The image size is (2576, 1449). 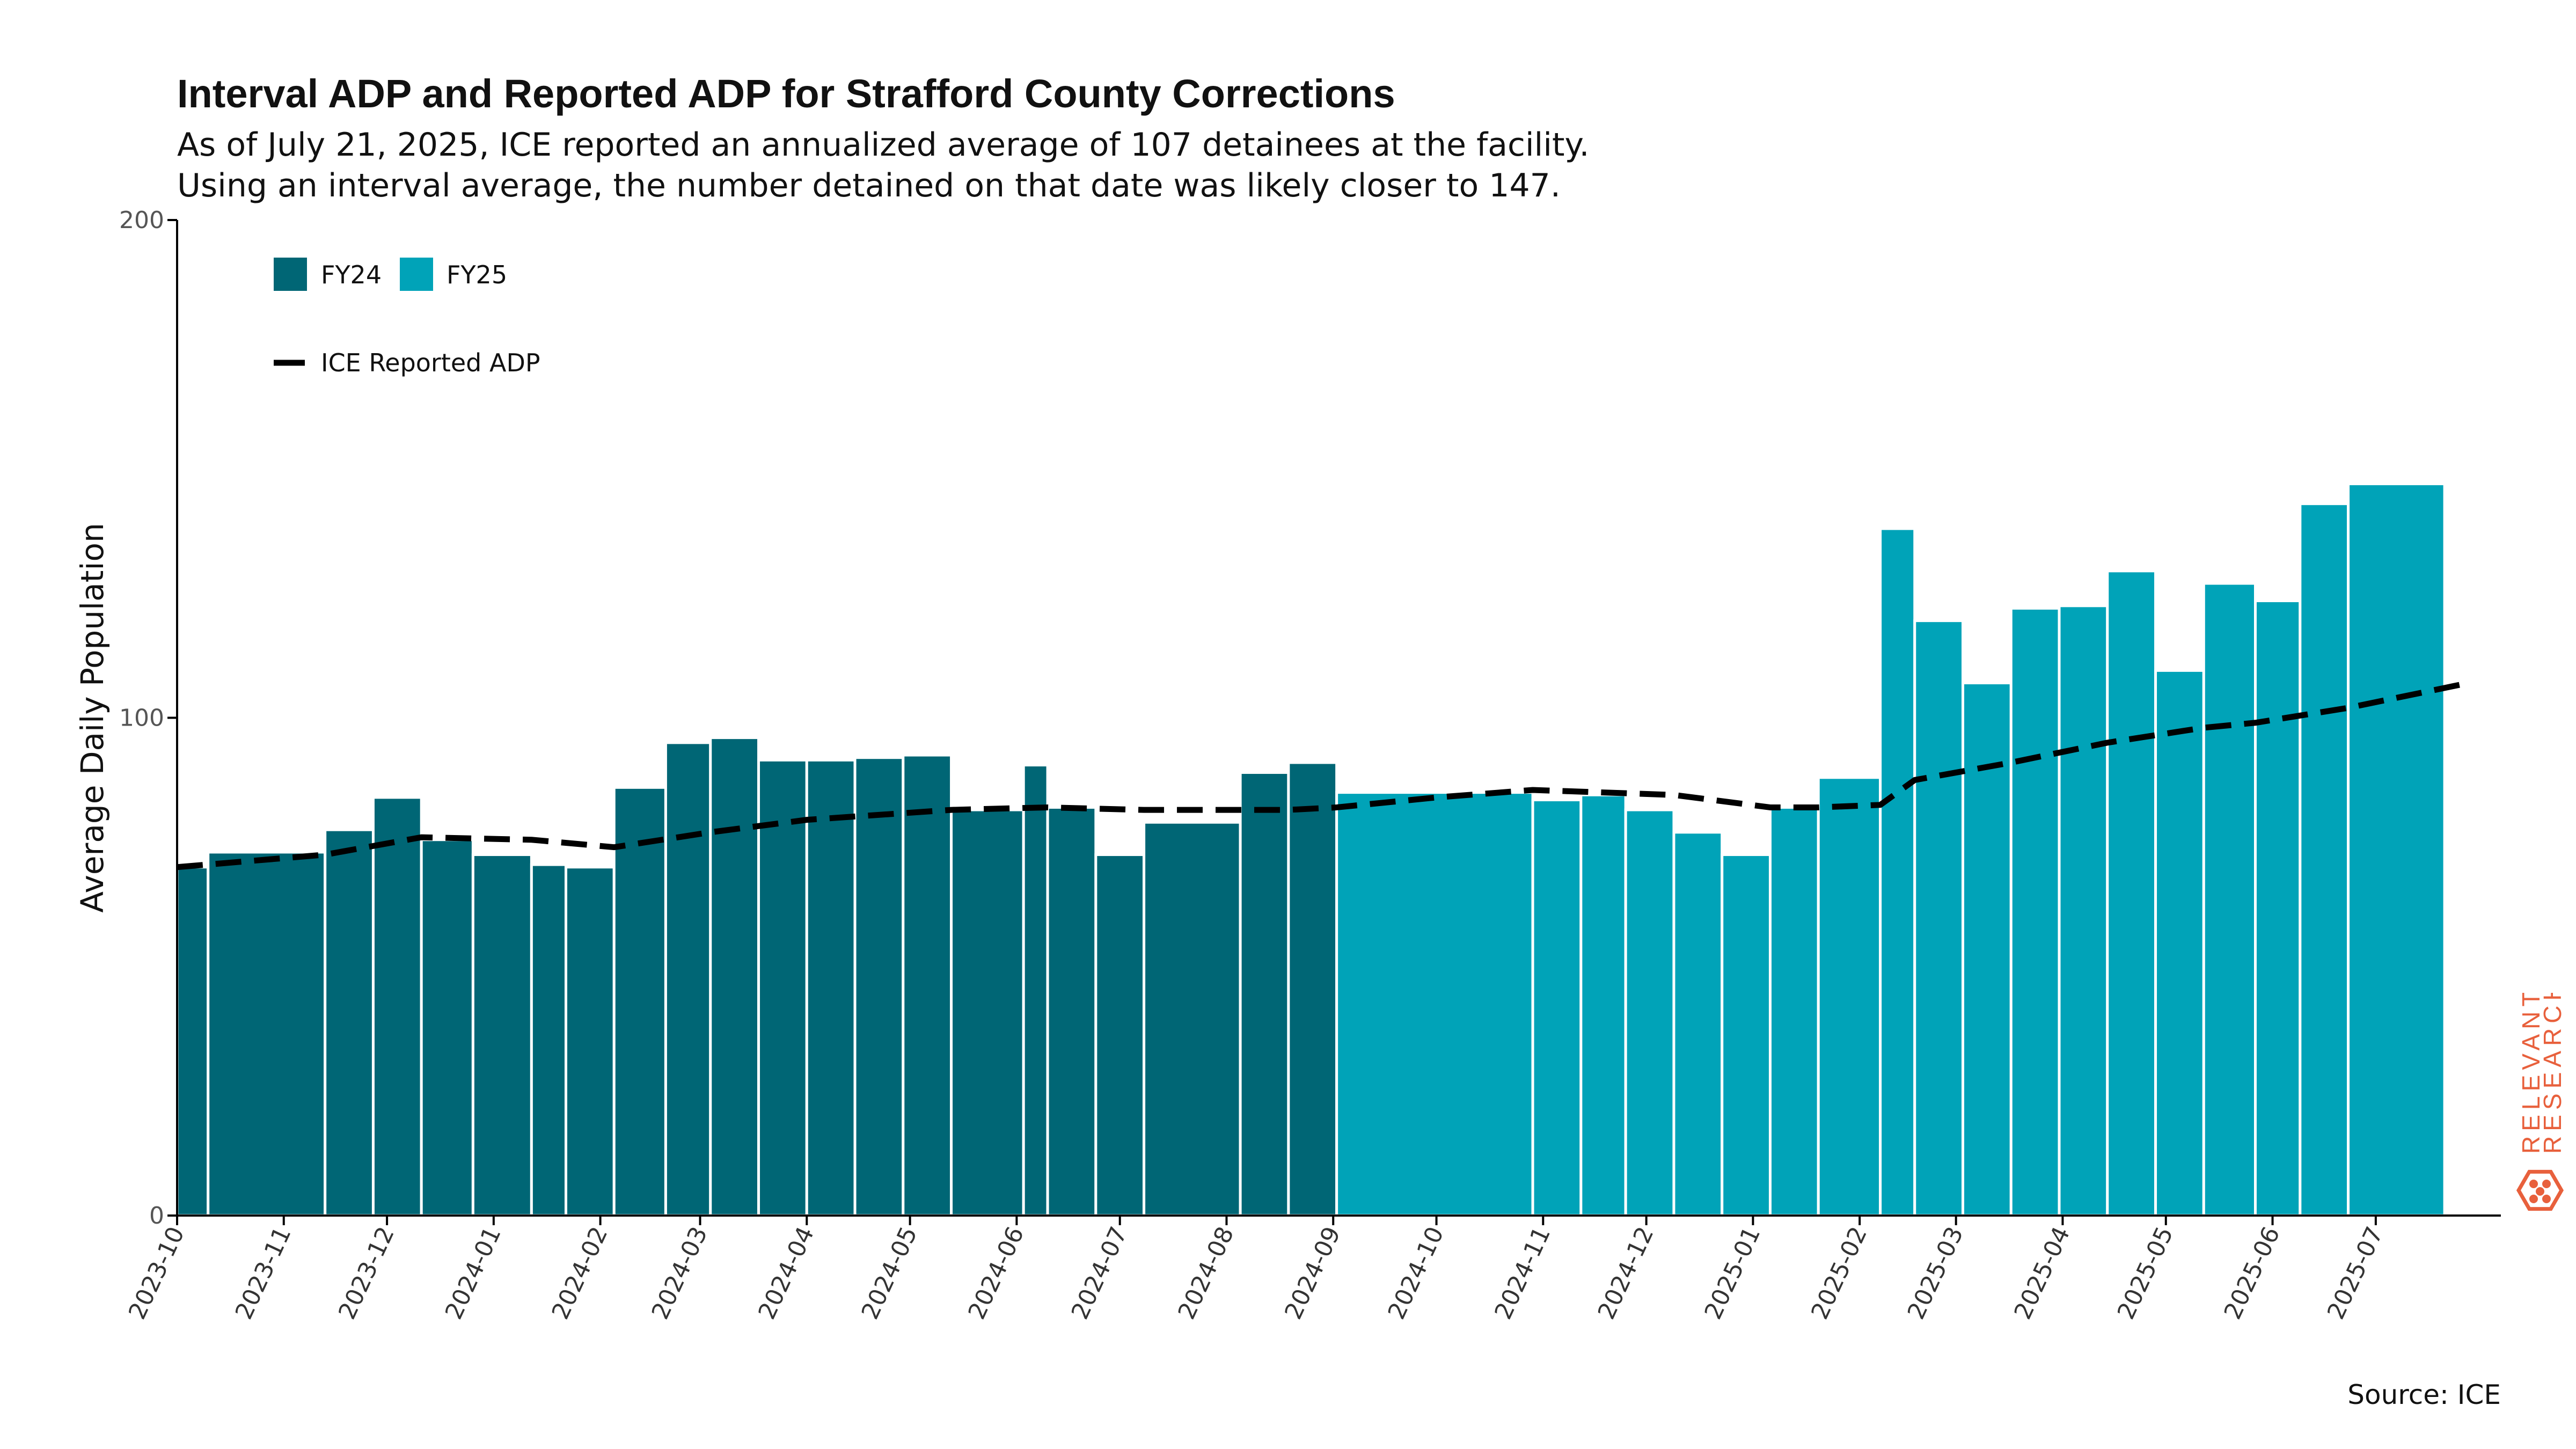 What do you see at coordinates (2531, 1073) in the screenshot?
I see `brand-line-1: RELEVANT` at bounding box center [2531, 1073].